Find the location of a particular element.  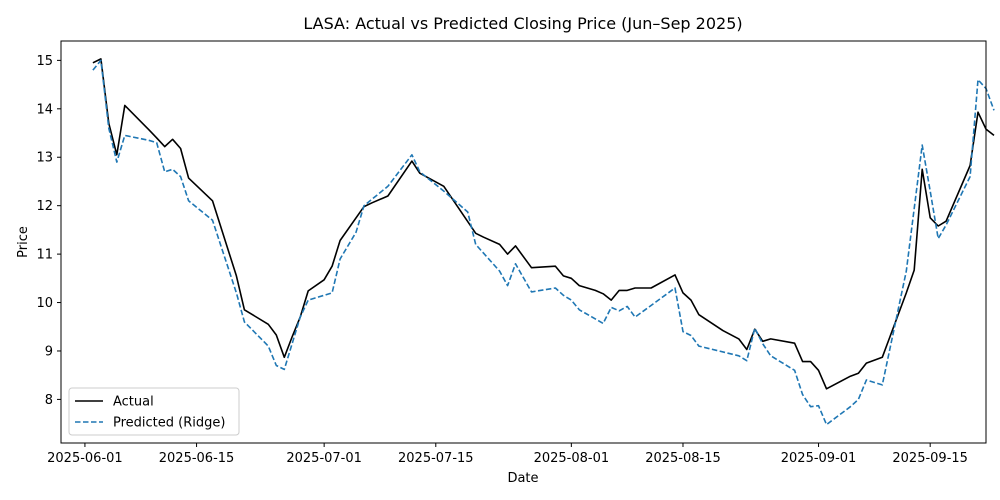

legend: Actual Predicted (Ridge) is located at coordinates (154, 411).